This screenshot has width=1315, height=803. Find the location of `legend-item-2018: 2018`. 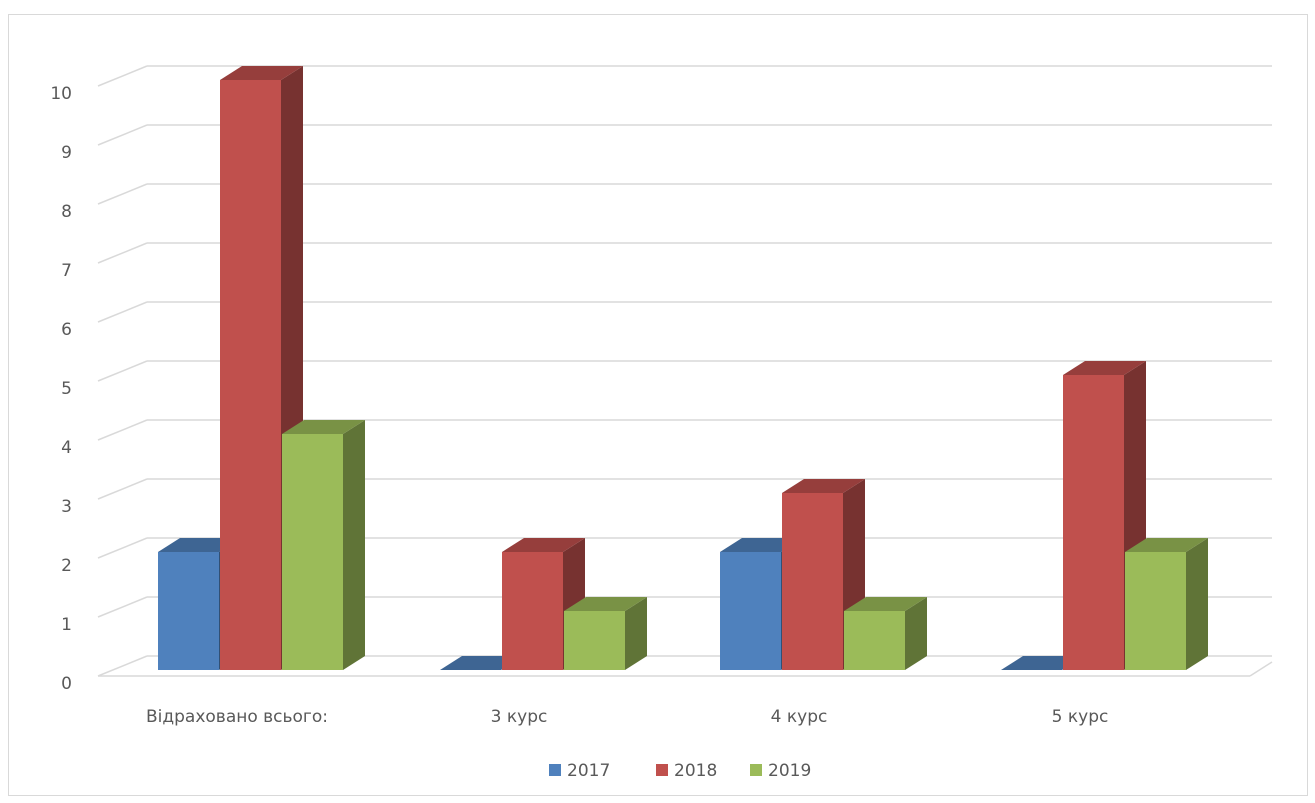

legend-item-2018: 2018 is located at coordinates (686, 771).